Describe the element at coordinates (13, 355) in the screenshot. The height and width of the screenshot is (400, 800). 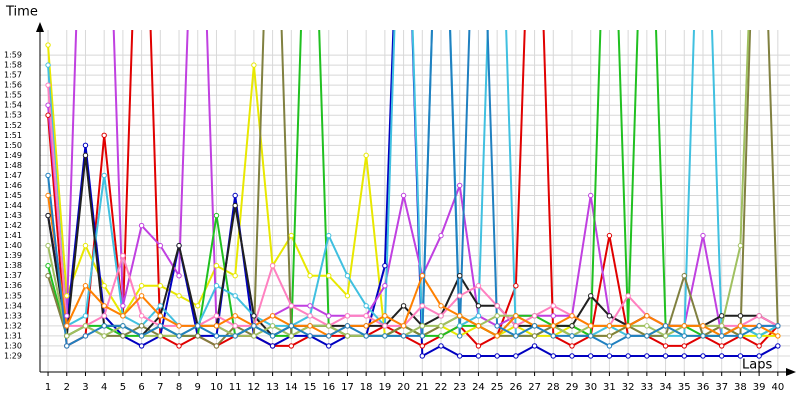
I see `y-tick-label: 1:29` at that location.